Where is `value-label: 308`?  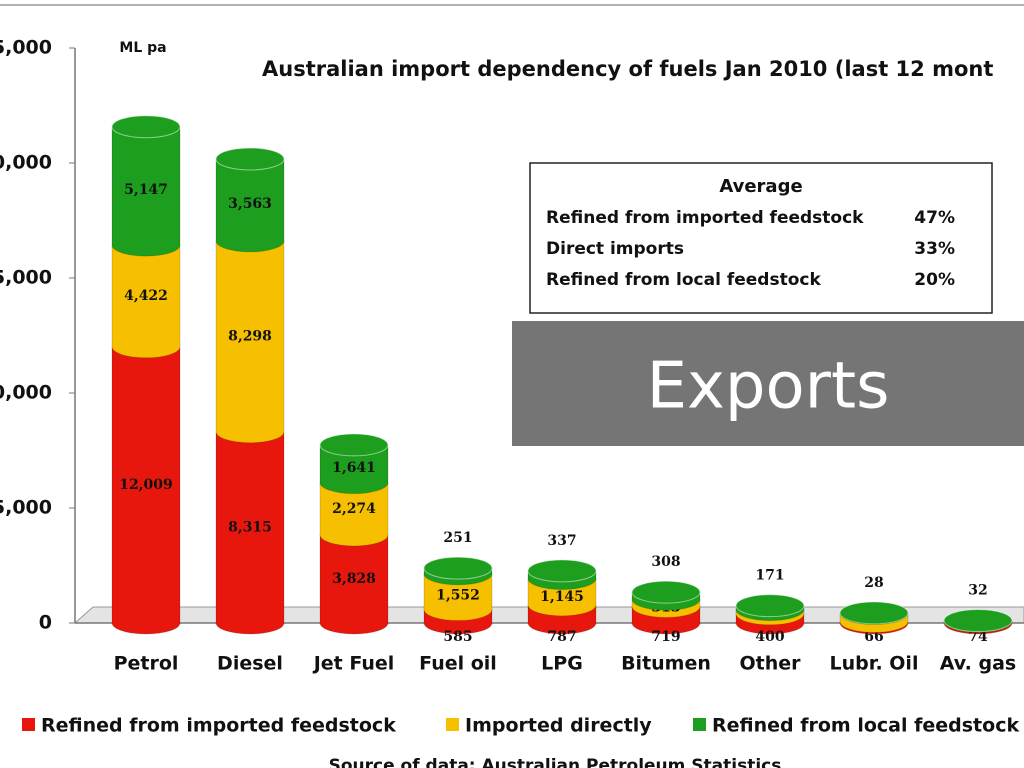
value-label: 308 is located at coordinates (665, 562).